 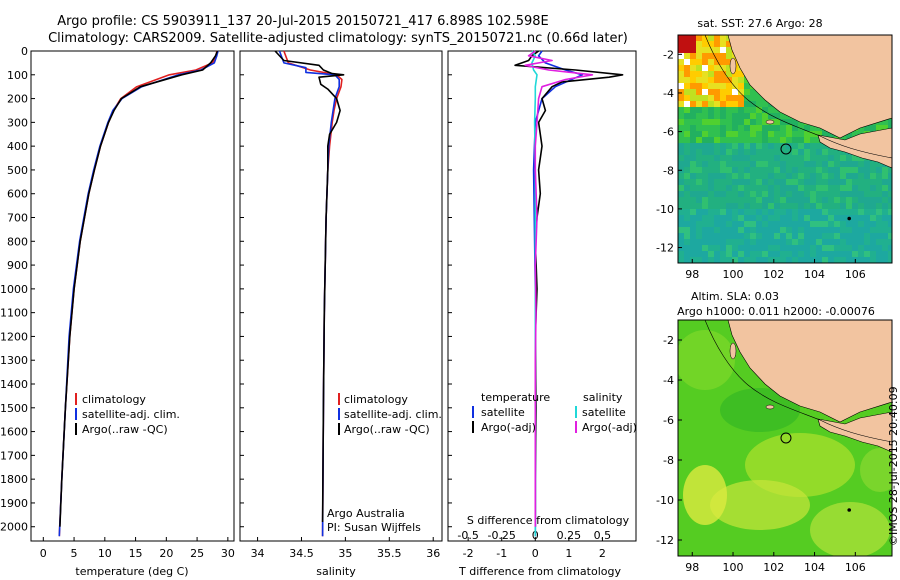 What do you see at coordinates (14, 289) in the screenshot?
I see `depth-tick-label: 1000` at bounding box center [14, 289].